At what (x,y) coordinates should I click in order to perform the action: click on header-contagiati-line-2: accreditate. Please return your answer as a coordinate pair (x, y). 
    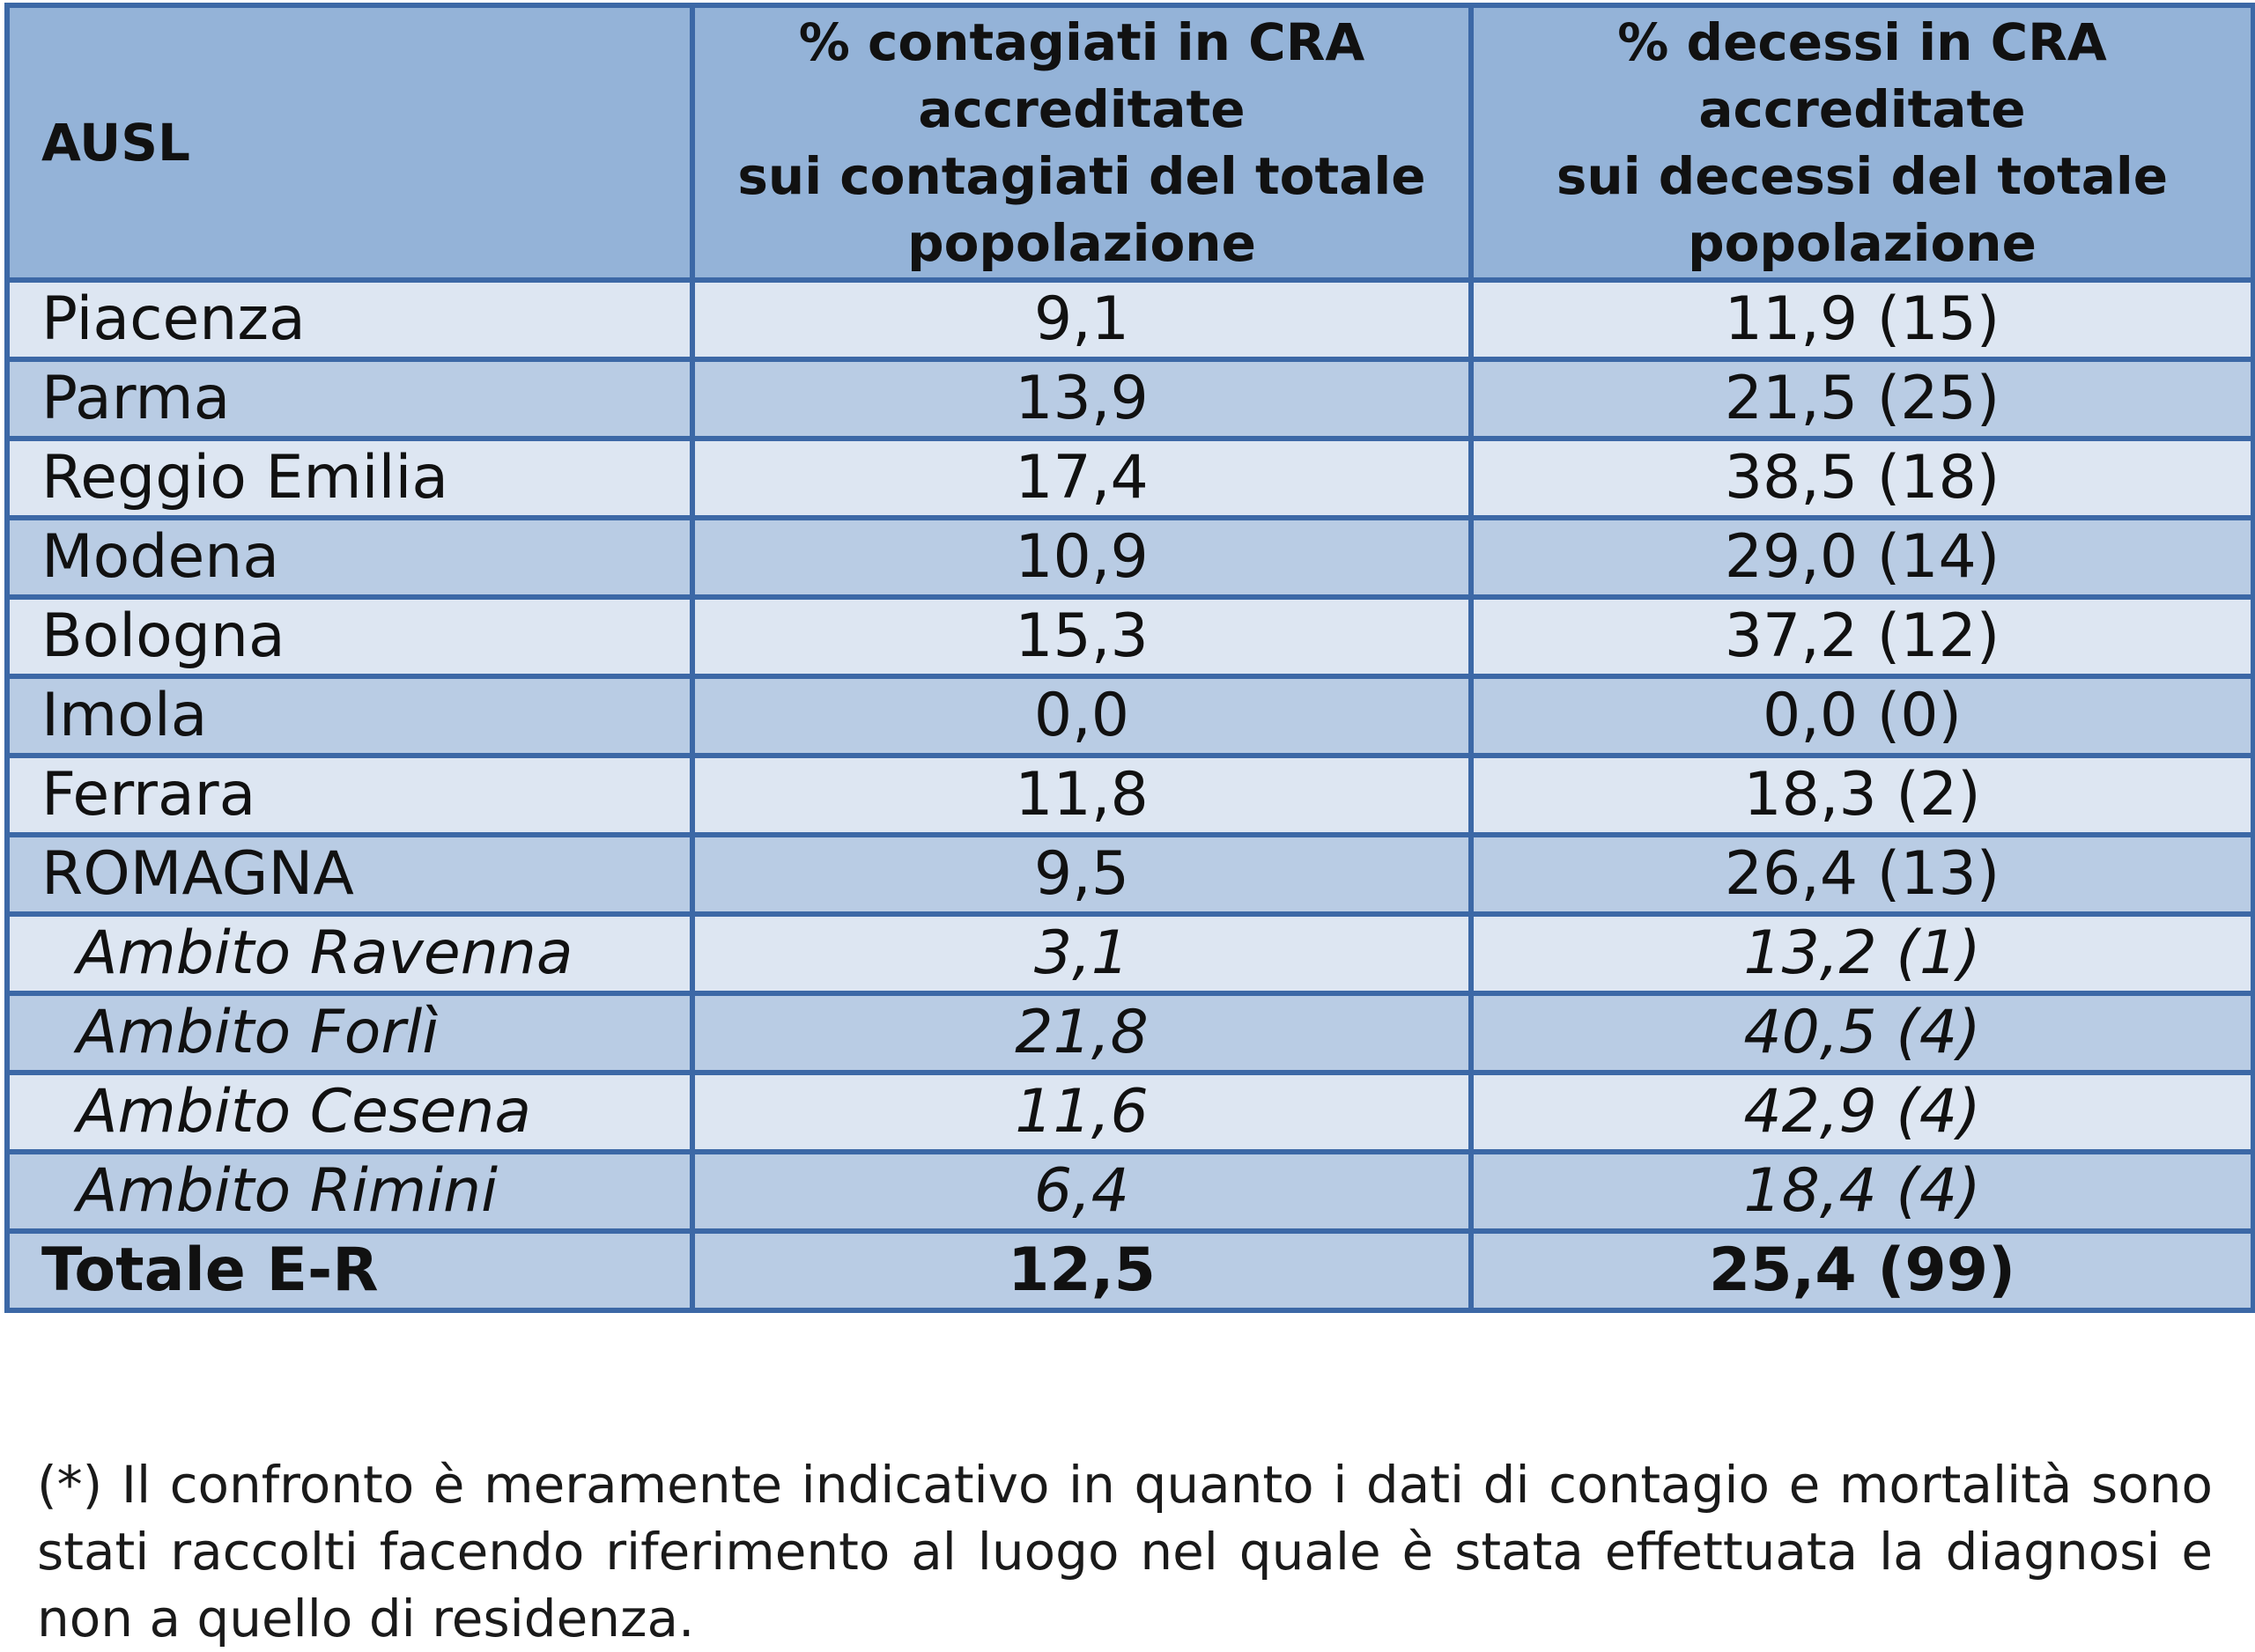
    Looking at the image, I should click on (1082, 109).